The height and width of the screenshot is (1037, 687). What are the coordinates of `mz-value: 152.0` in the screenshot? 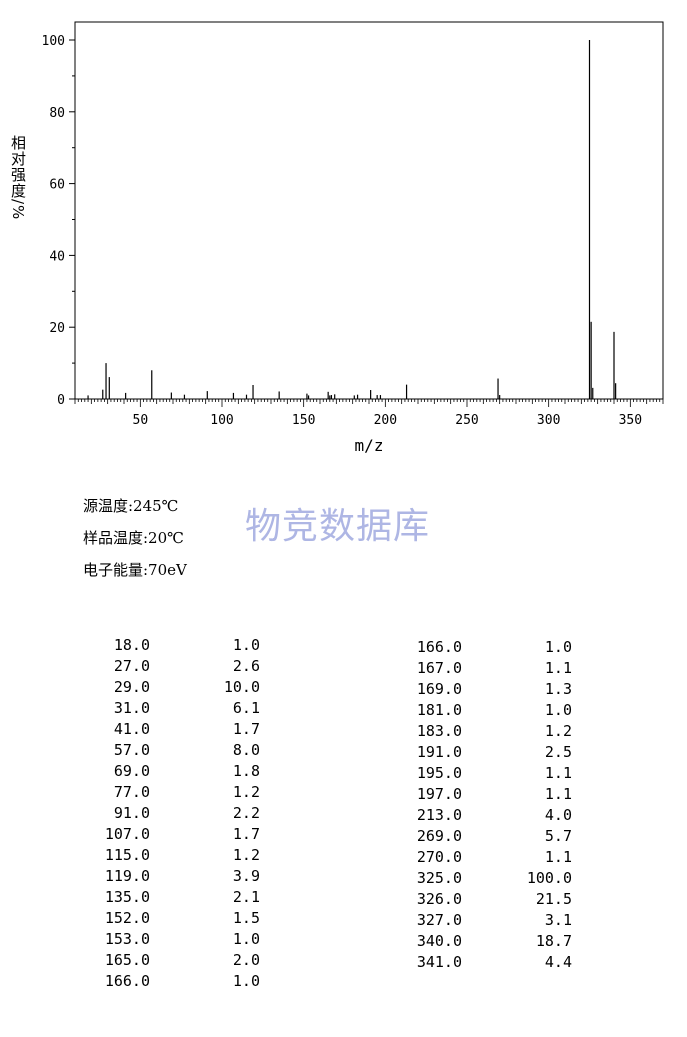 It's located at (127, 918).